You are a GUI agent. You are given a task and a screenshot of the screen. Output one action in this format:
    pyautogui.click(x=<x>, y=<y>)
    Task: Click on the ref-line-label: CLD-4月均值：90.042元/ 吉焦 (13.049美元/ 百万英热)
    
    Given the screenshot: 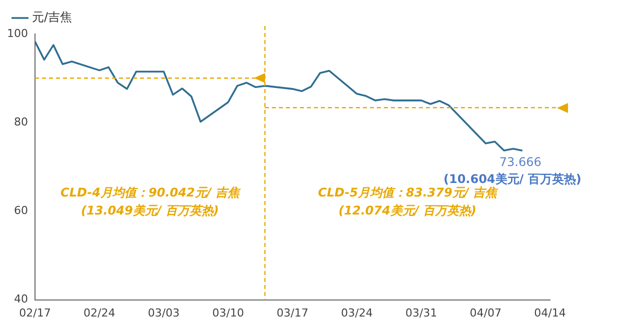 What is the action you would take?
    pyautogui.click(x=151, y=202)
    